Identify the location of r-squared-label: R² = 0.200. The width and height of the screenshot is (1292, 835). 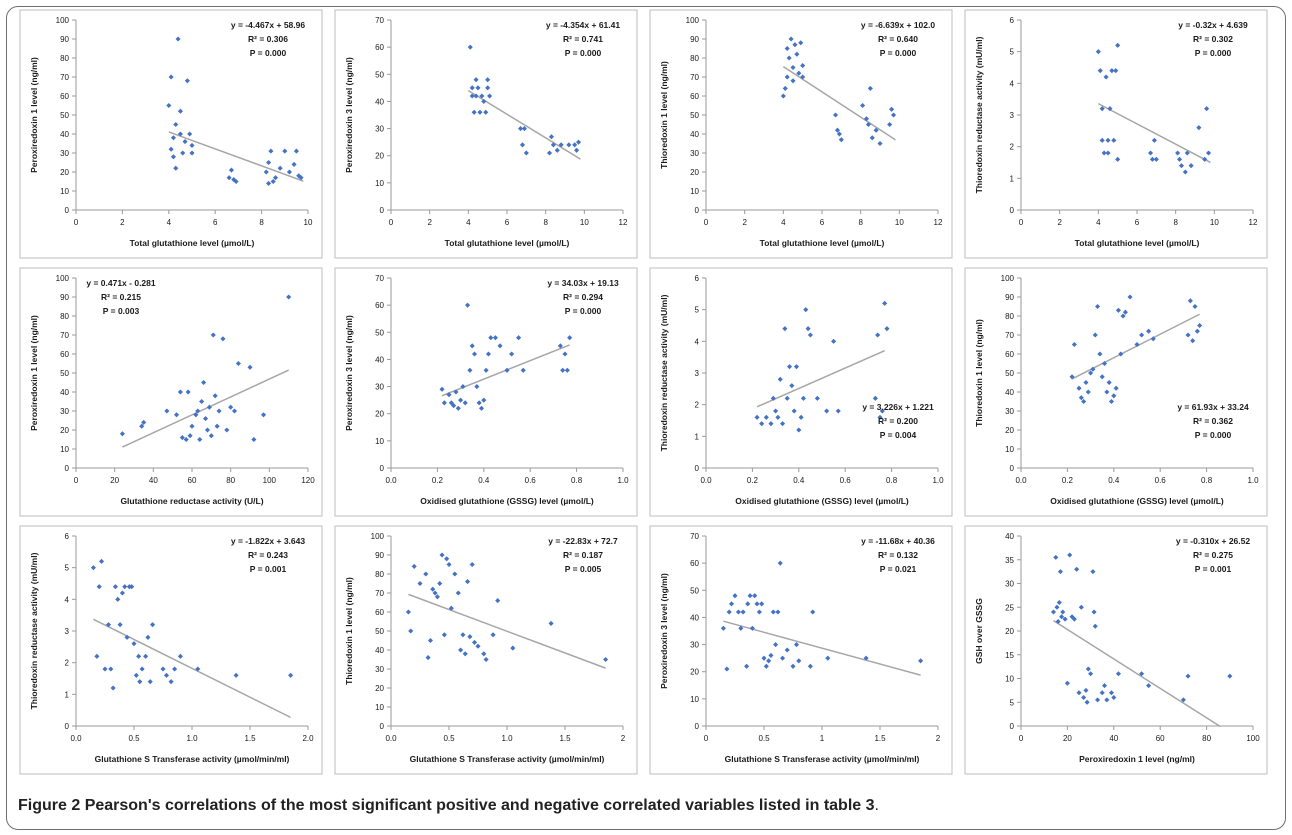
(898, 421).